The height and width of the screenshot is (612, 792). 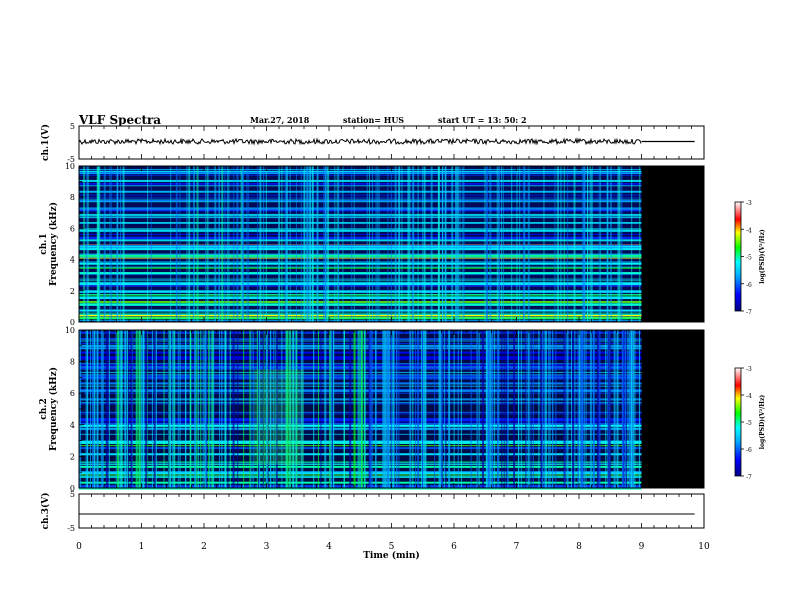 I want to click on y-tick-label: 6, so click(x=72, y=393).